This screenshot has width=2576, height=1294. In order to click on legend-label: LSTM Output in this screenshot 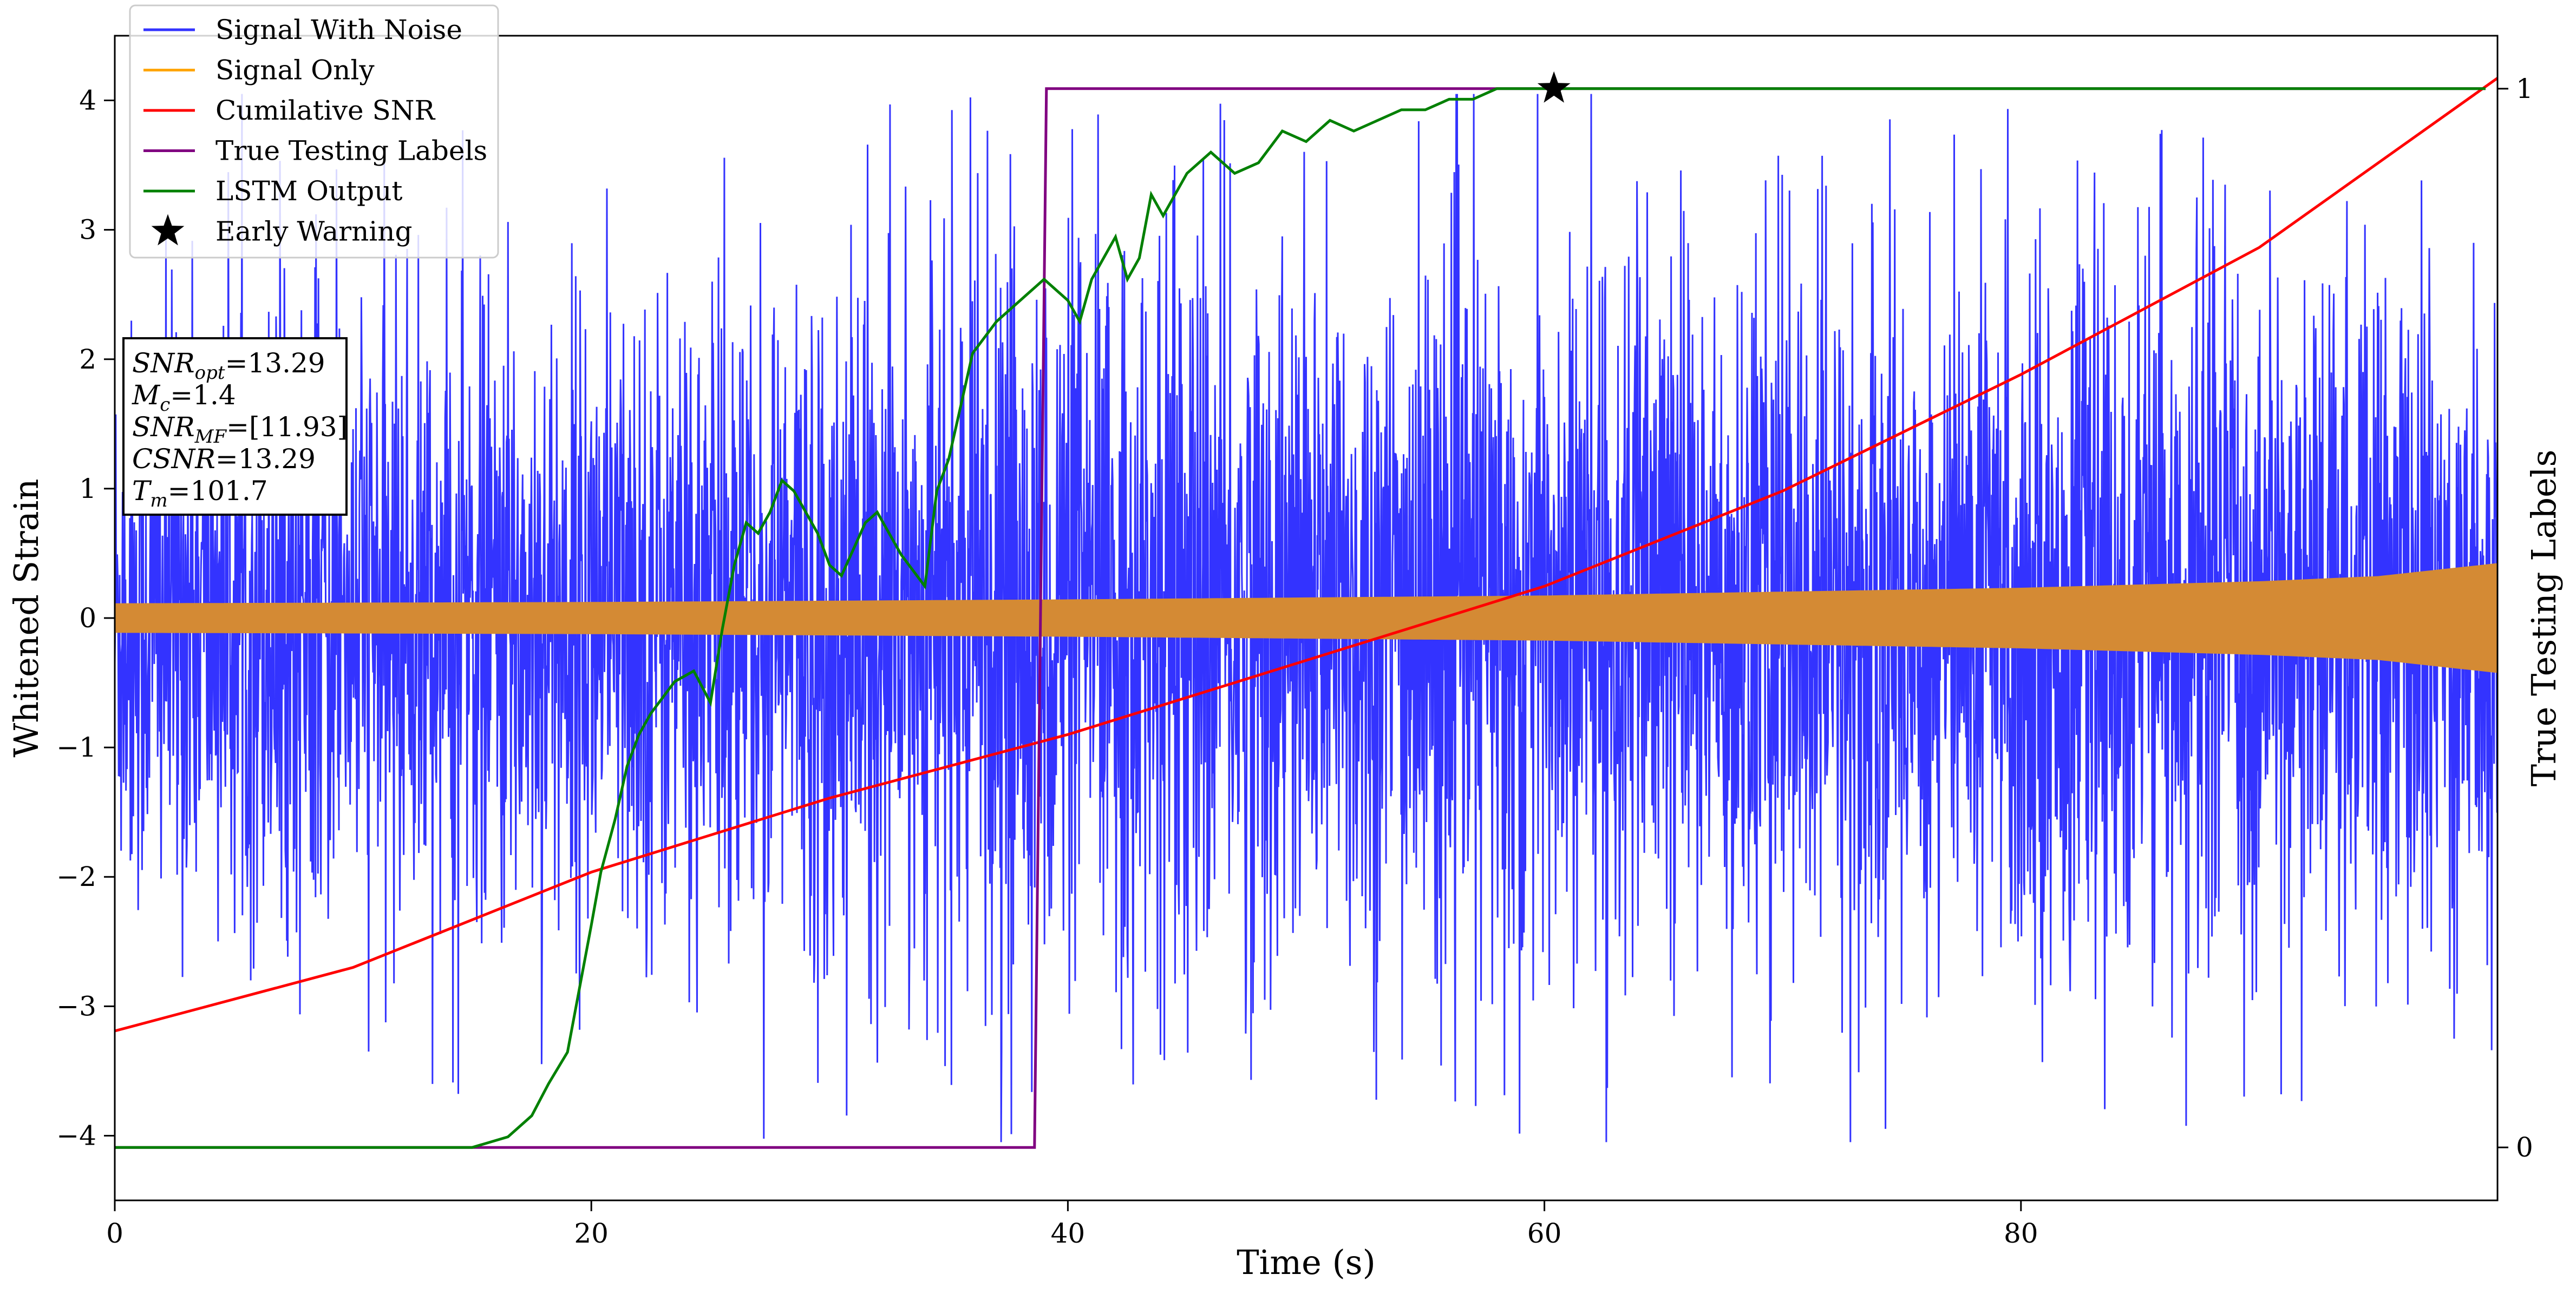, I will do `click(308, 191)`.